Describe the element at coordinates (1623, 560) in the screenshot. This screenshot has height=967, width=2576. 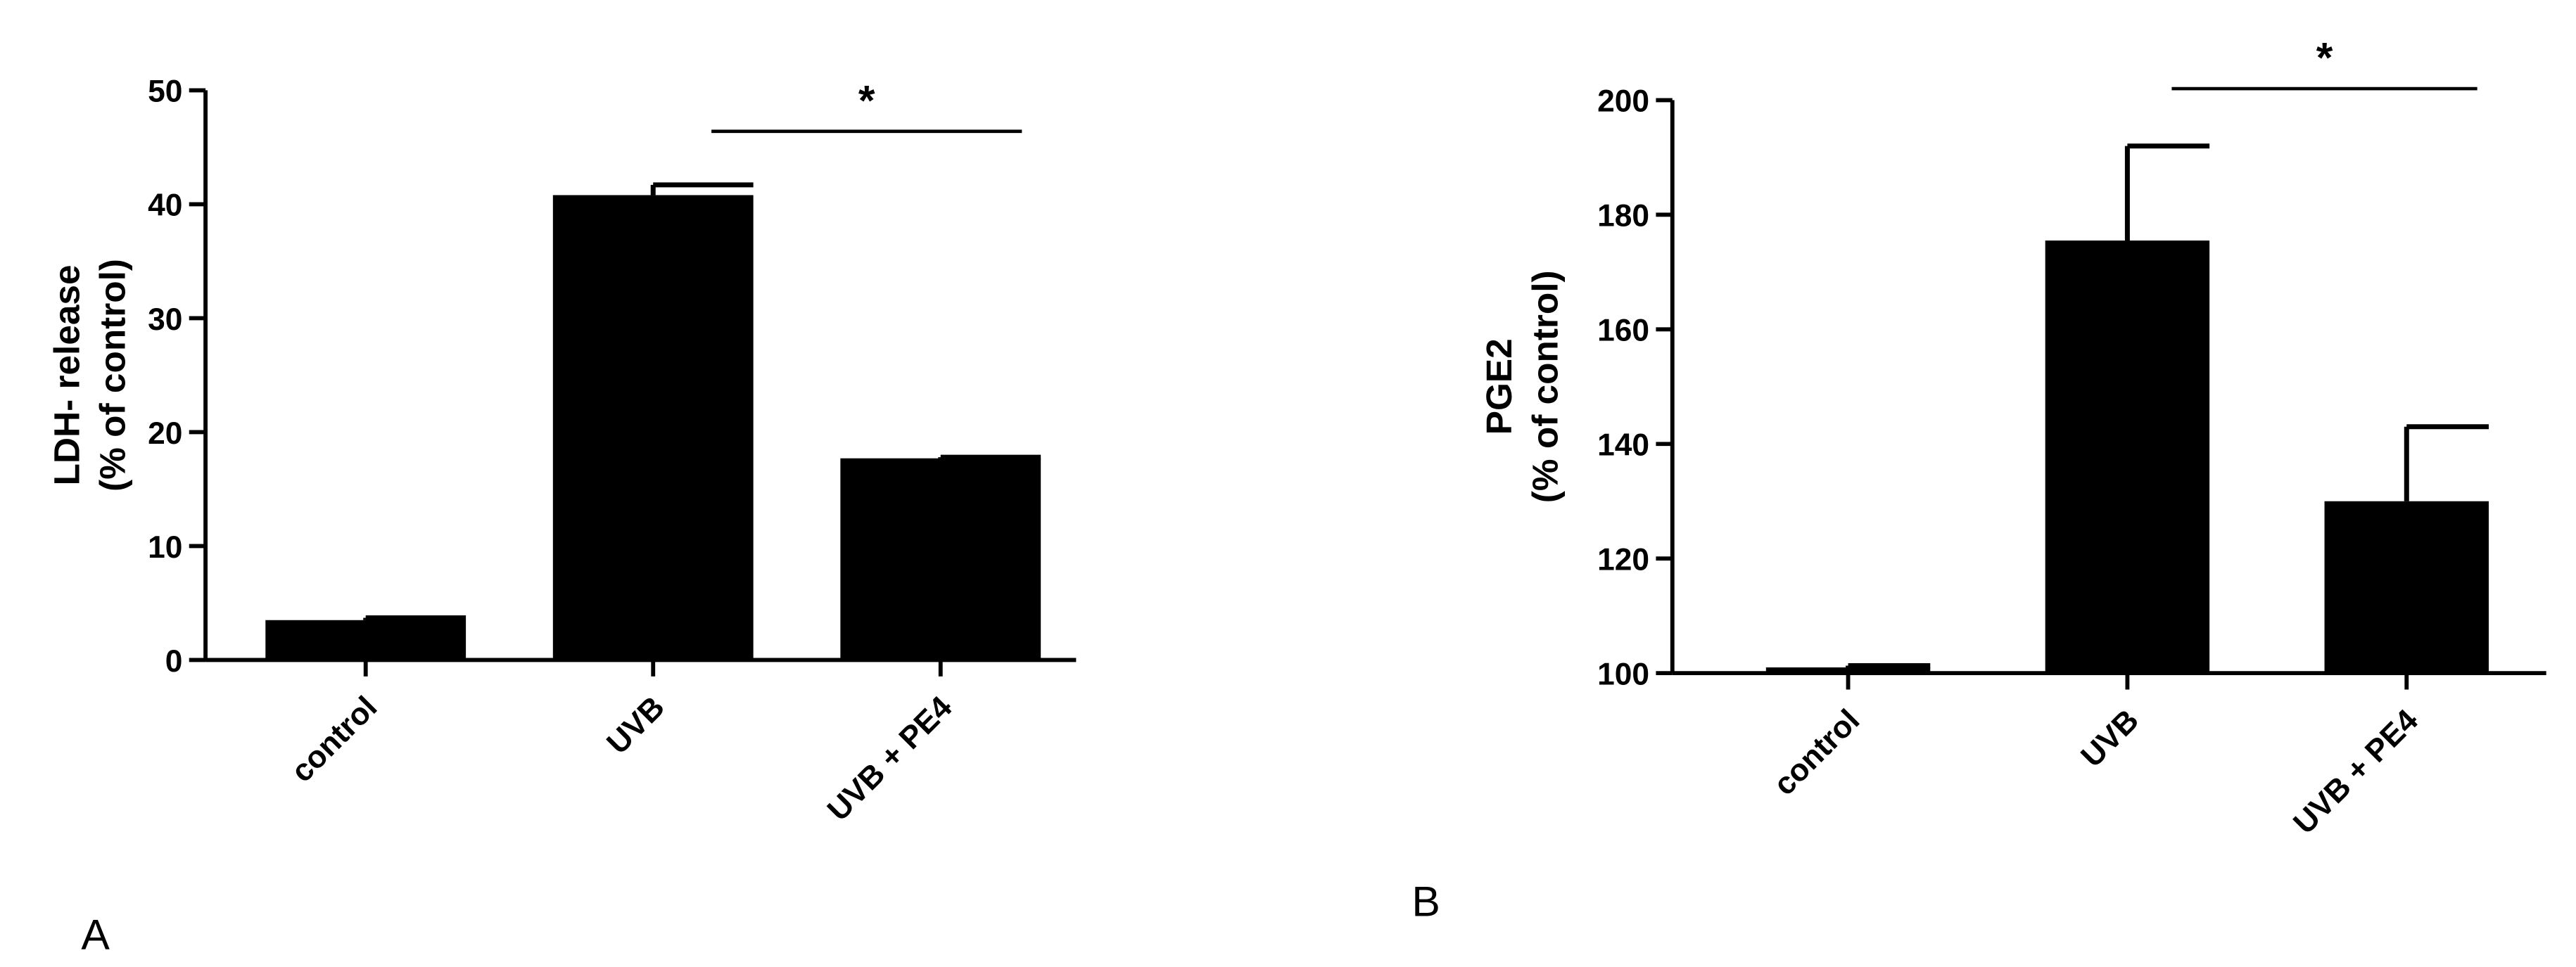
I see `y-tick-label: 120` at that location.